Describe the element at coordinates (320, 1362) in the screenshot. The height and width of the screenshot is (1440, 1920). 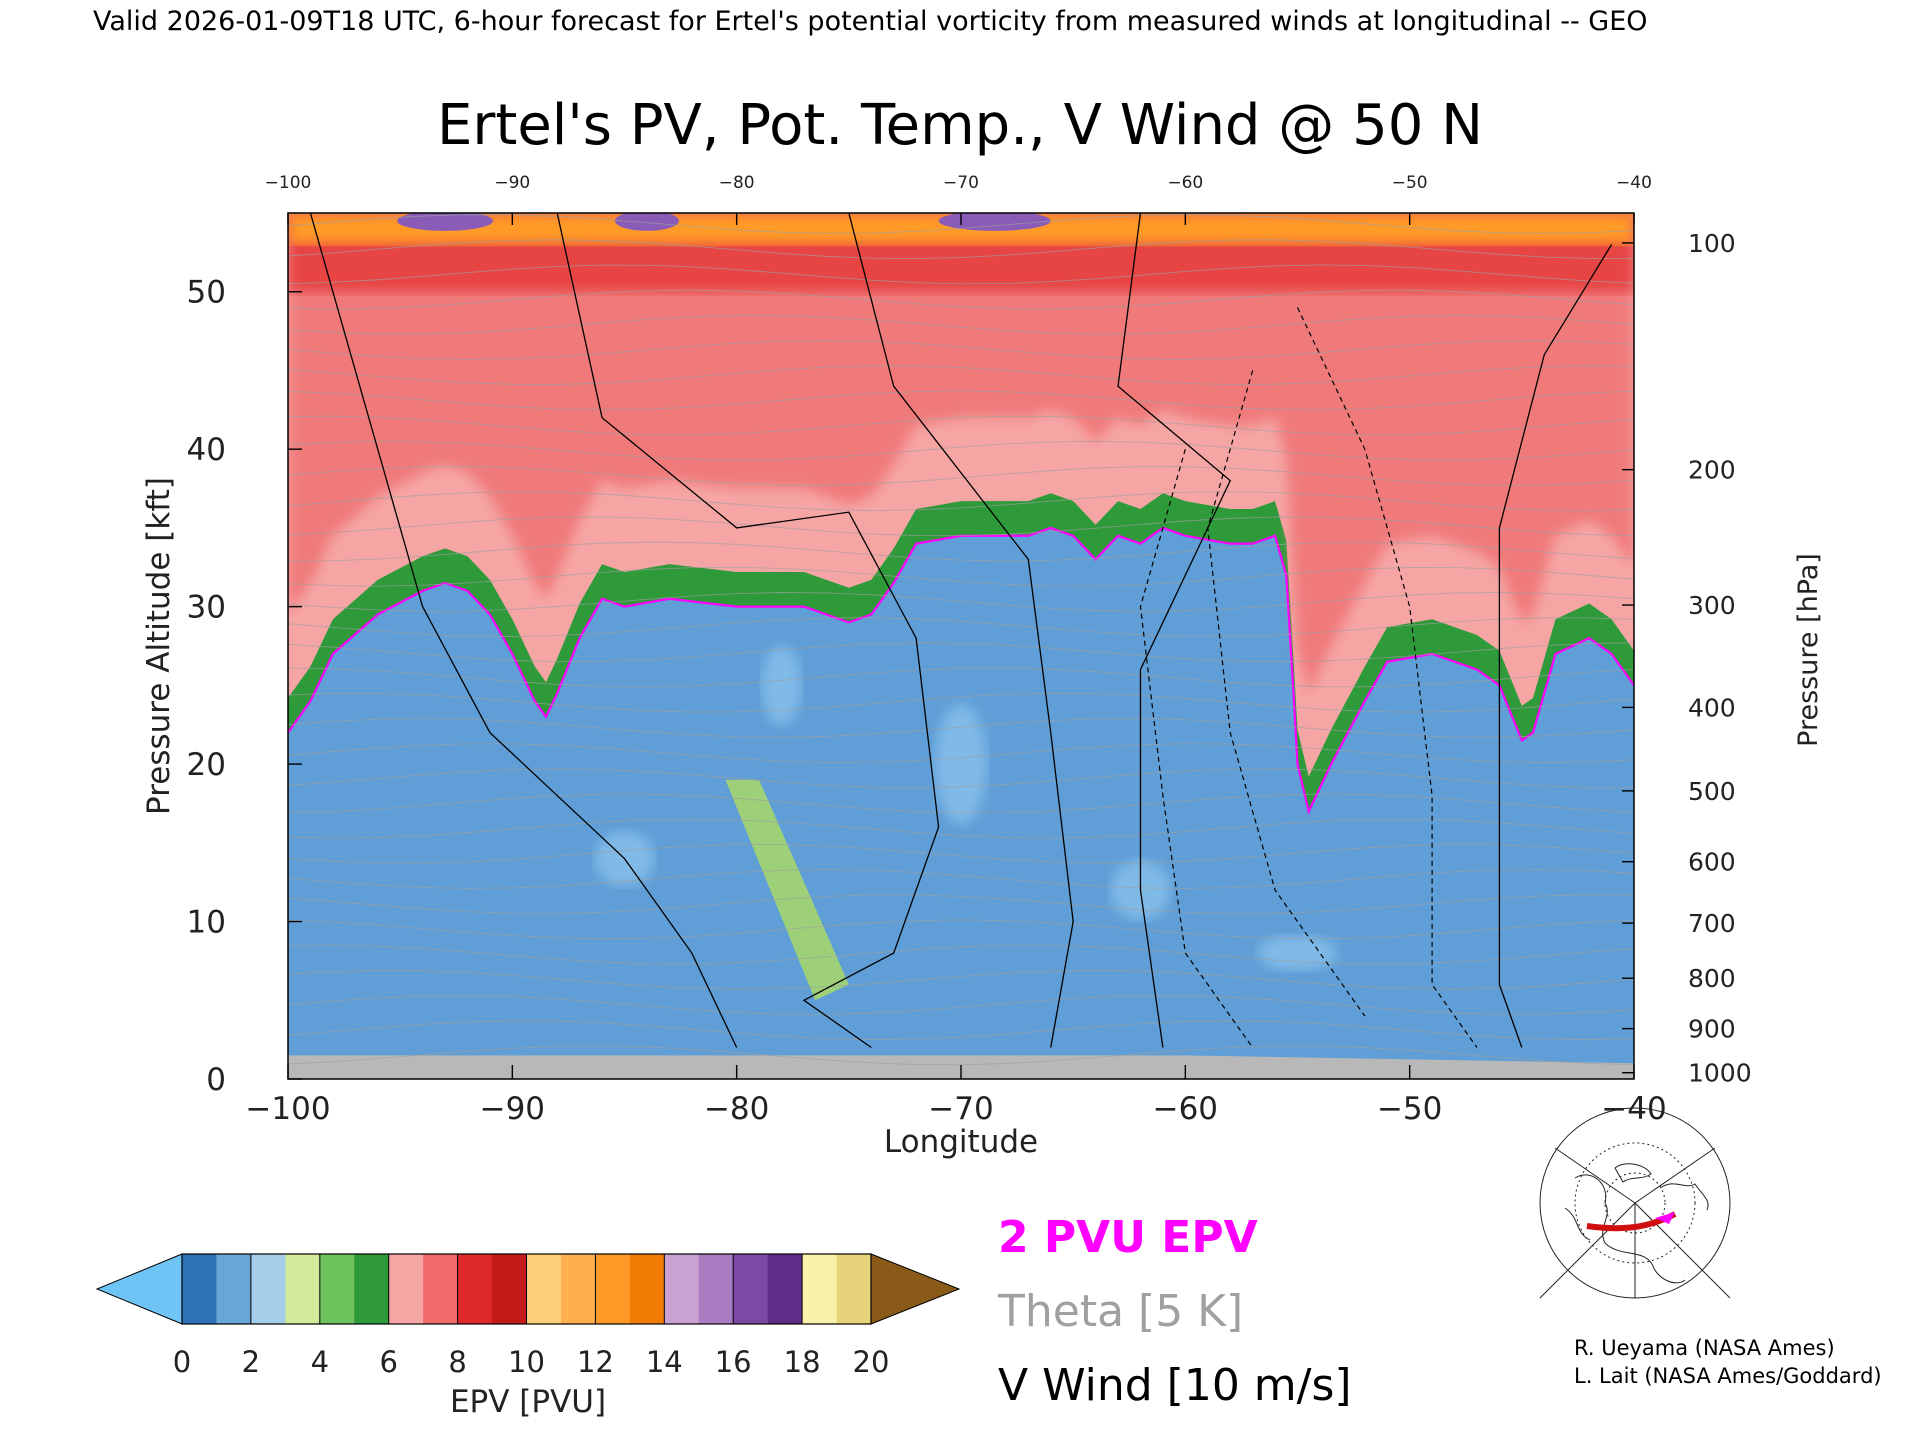
I see `colorbar-tick-label: 4` at that location.